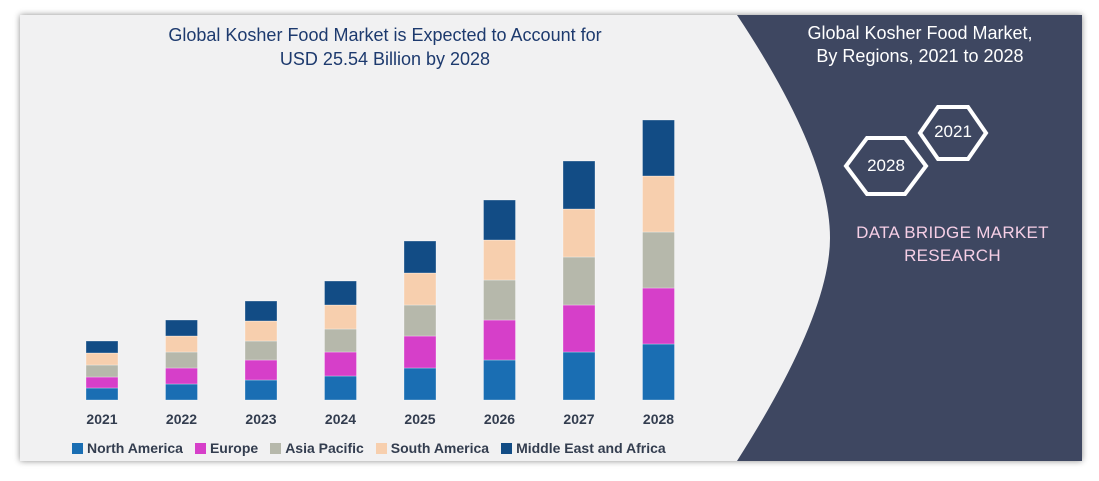  Describe the element at coordinates (261, 350) in the screenshot. I see `bar-segment-2023-asia-pacific` at that location.